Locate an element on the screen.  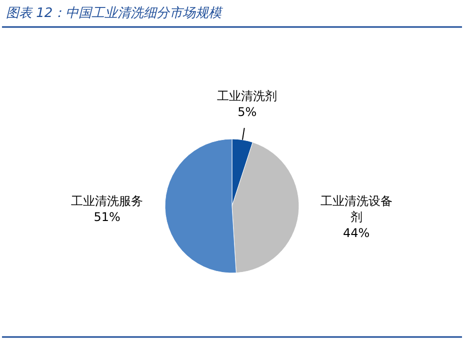
data-label: 5% is located at coordinates (247, 112).